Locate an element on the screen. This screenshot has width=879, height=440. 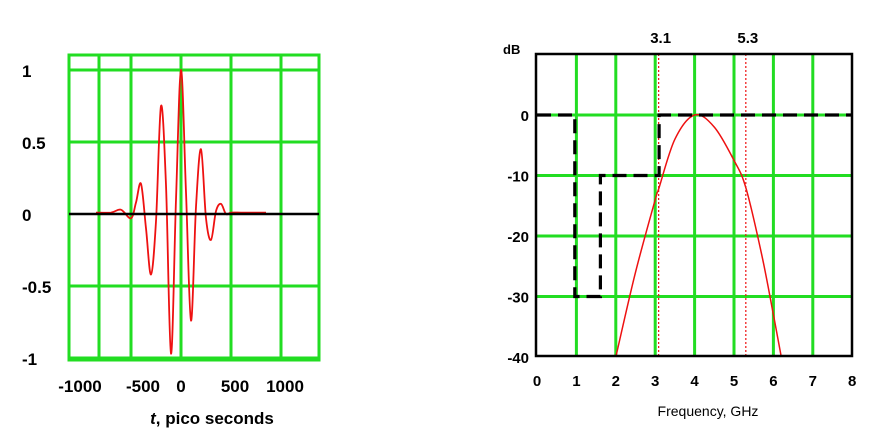
spectrum-y-tick-label: 0 is located at coordinates (525, 116).